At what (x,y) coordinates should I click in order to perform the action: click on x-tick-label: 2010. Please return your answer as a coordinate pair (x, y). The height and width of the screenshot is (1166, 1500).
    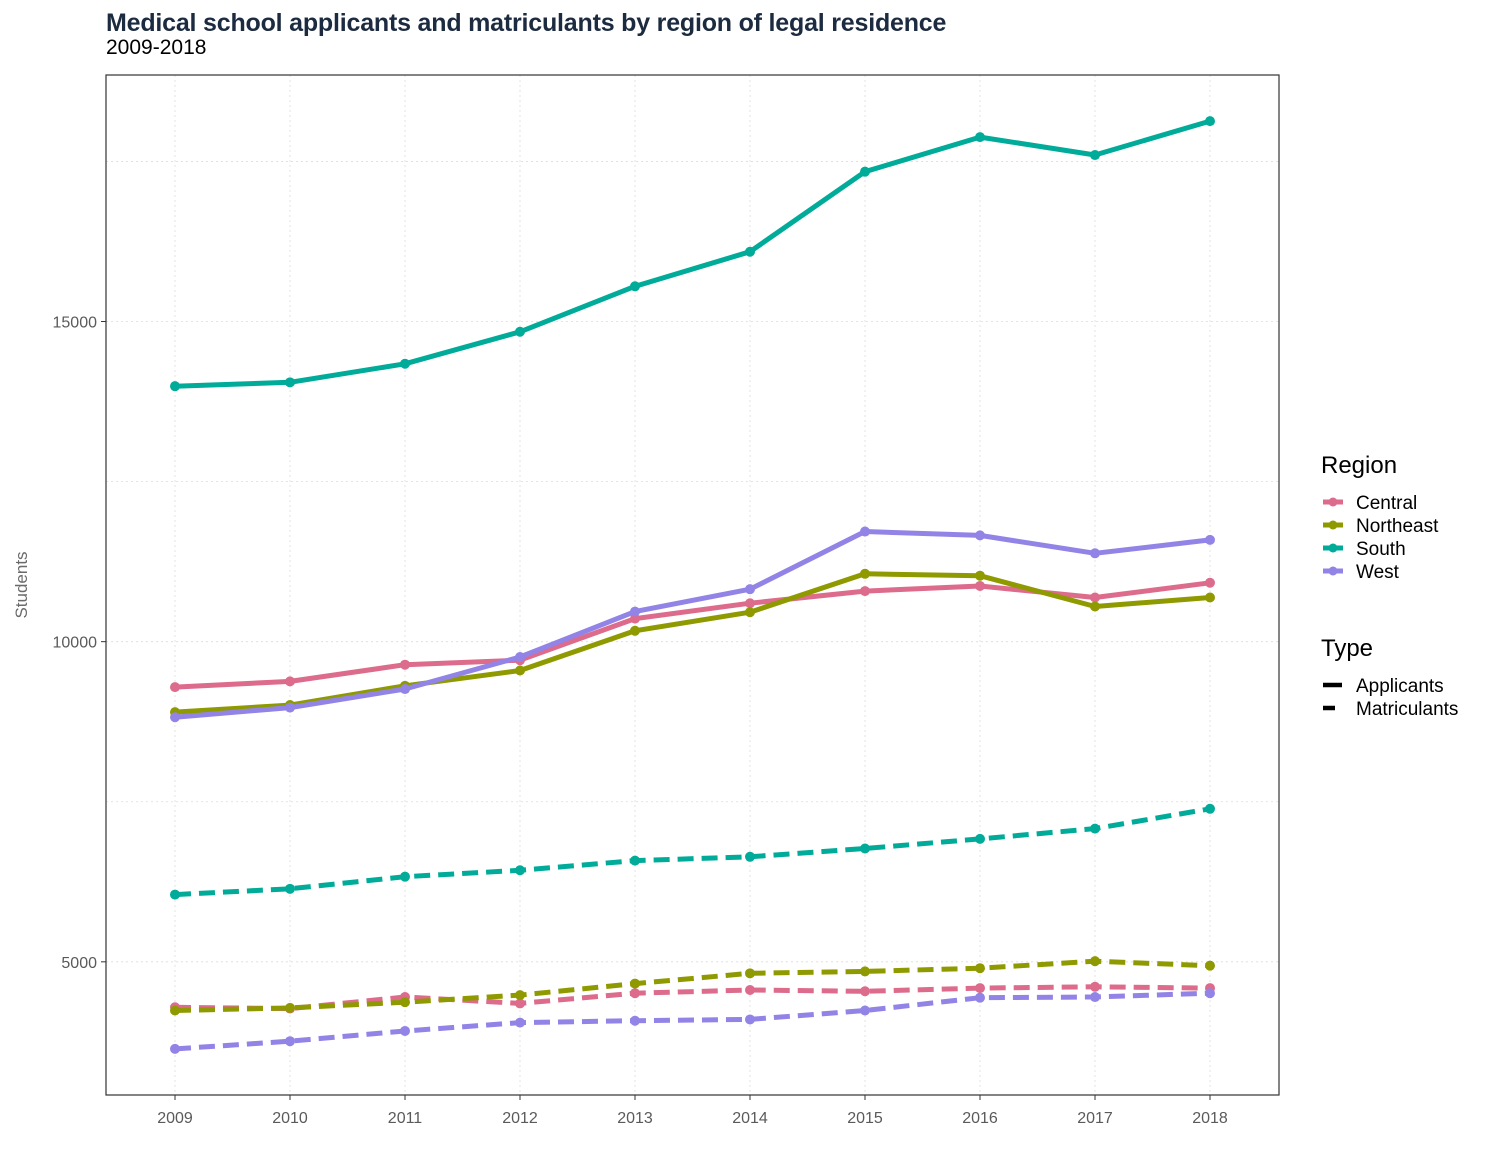
    Looking at the image, I should click on (290, 1118).